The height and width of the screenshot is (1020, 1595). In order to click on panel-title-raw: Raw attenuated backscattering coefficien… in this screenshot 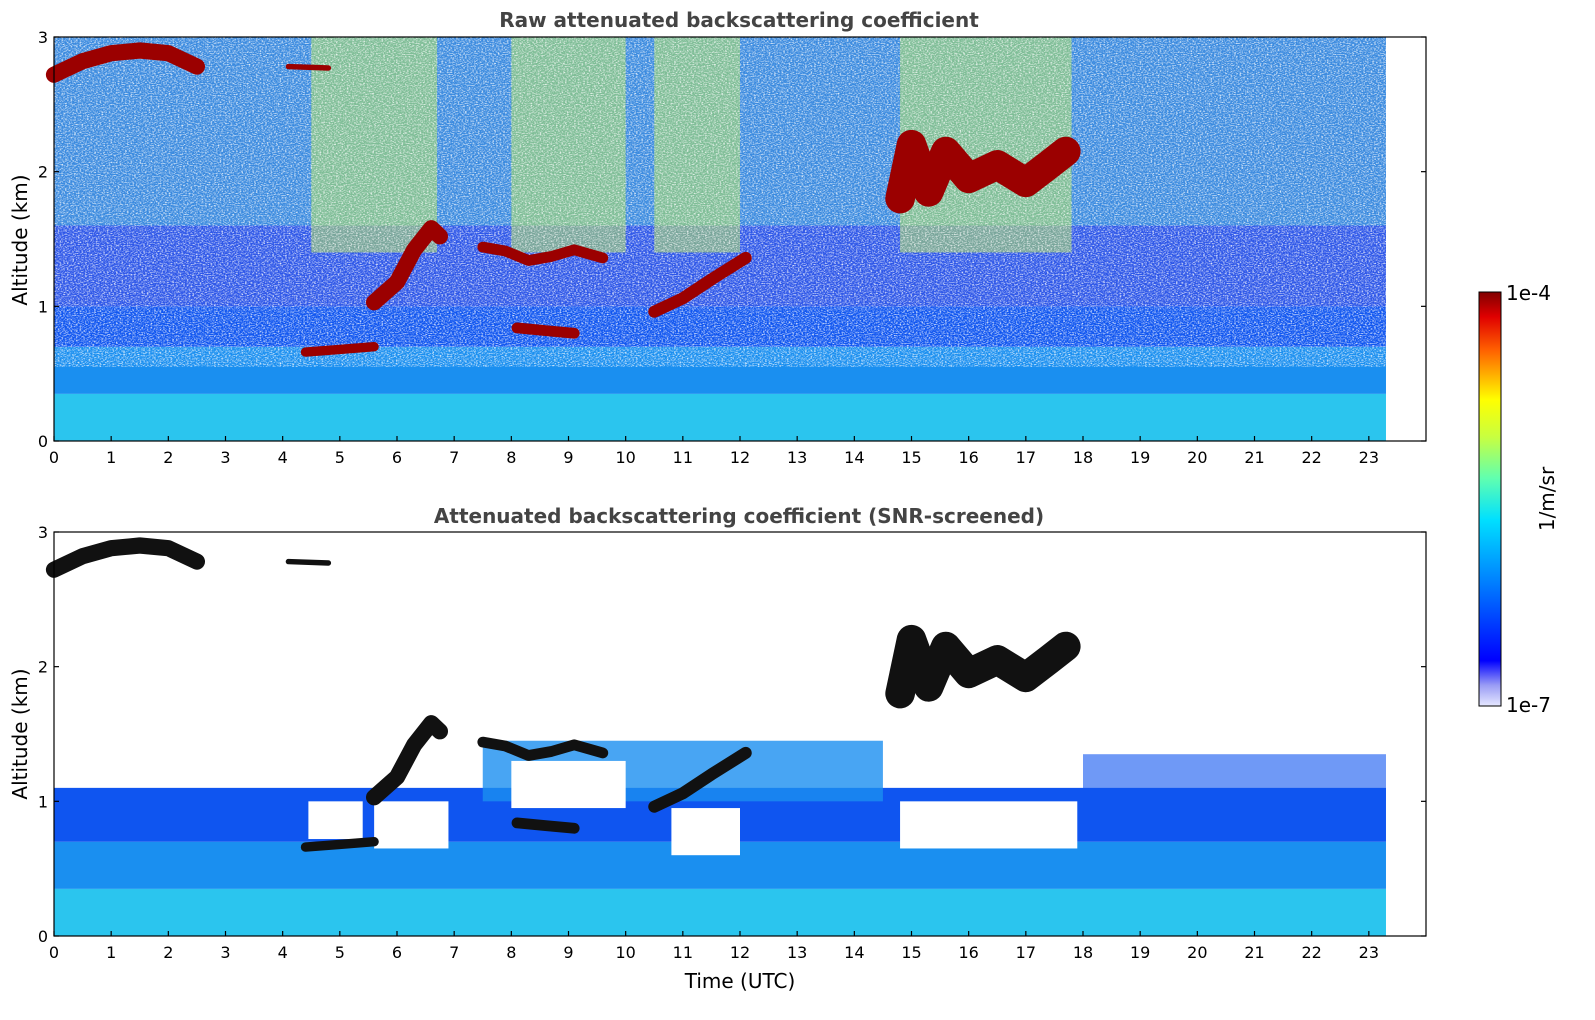, I will do `click(739, 20)`.